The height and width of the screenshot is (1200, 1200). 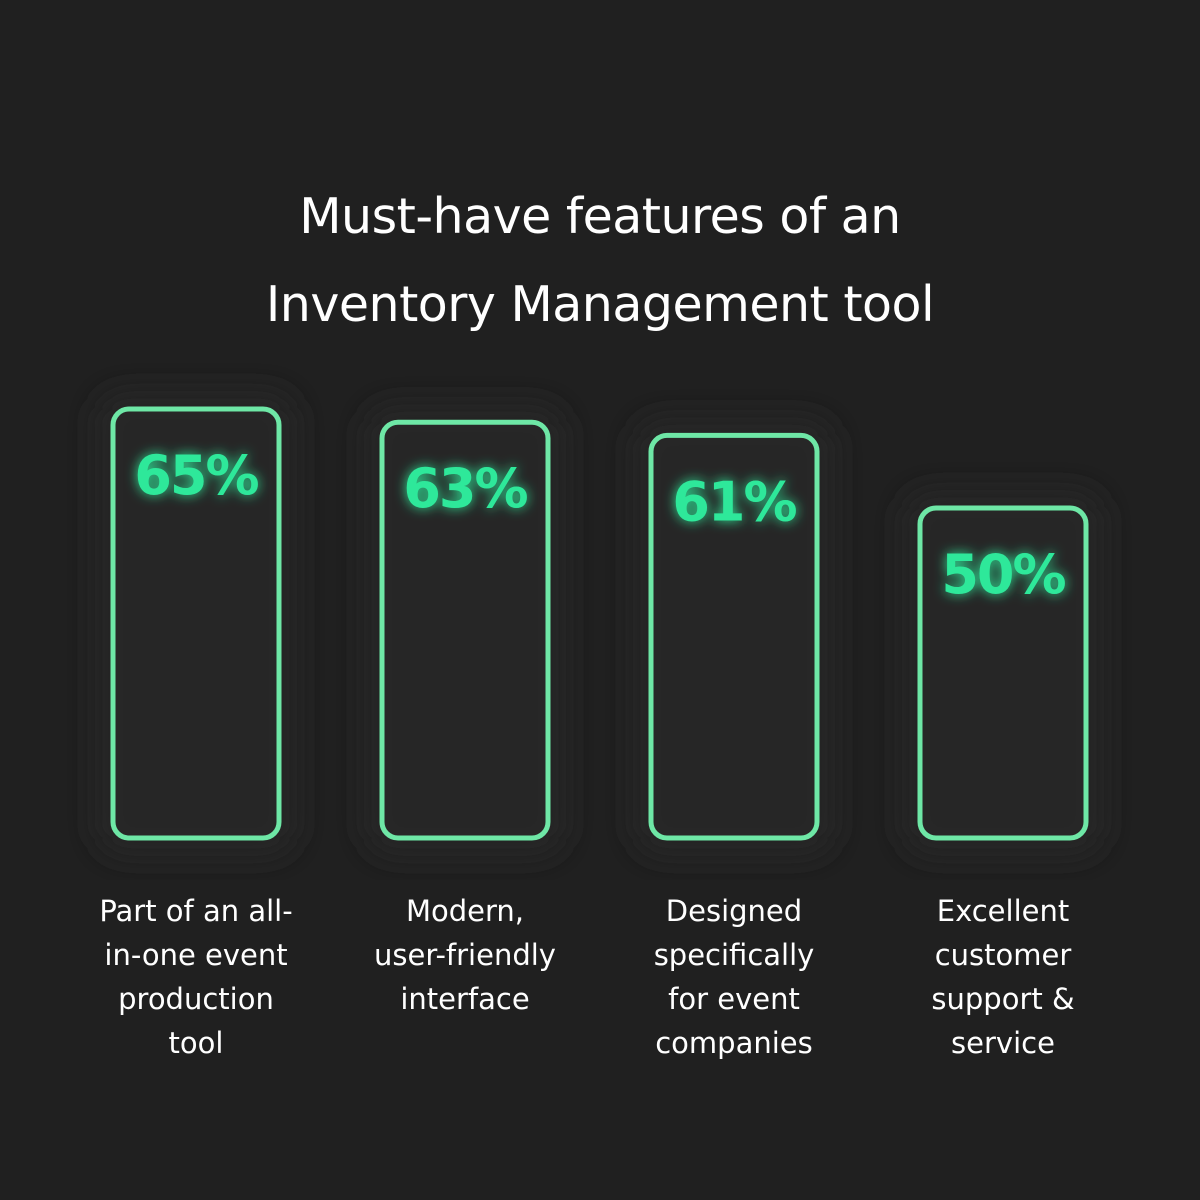 What do you see at coordinates (1003, 999) in the screenshot?
I see `category-label-4-line-3: support &` at bounding box center [1003, 999].